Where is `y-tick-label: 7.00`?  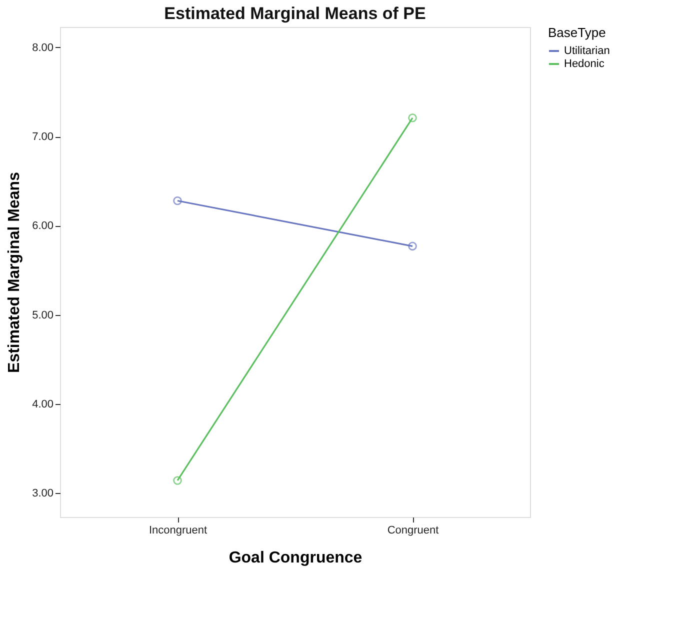
y-tick-label: 7.00 is located at coordinates (43, 137).